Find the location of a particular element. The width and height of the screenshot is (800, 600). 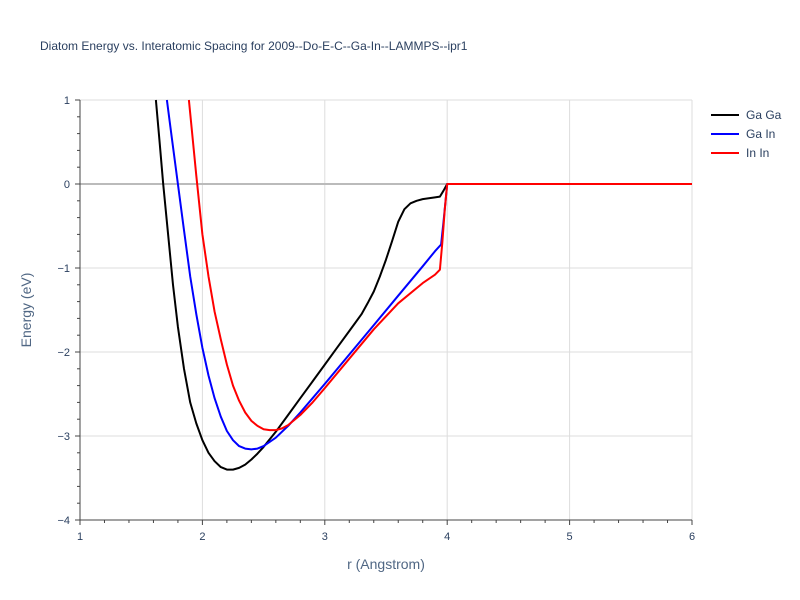

x-tick-label: 6 is located at coordinates (692, 537).